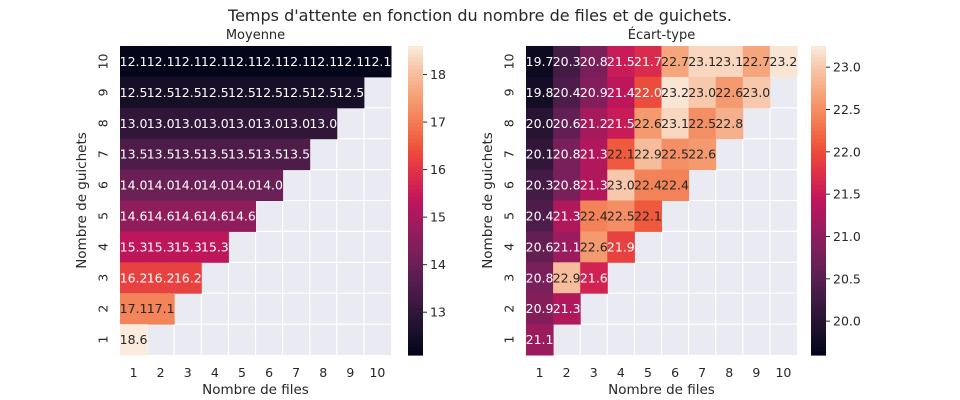  I want to click on cell-value-label: 21.4, so click(621, 92).